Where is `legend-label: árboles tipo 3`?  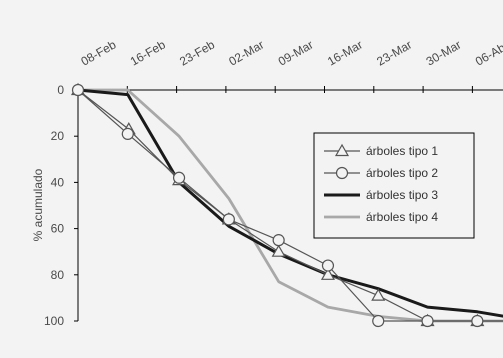
legend-label: árboles tipo 3 is located at coordinates (402, 195).